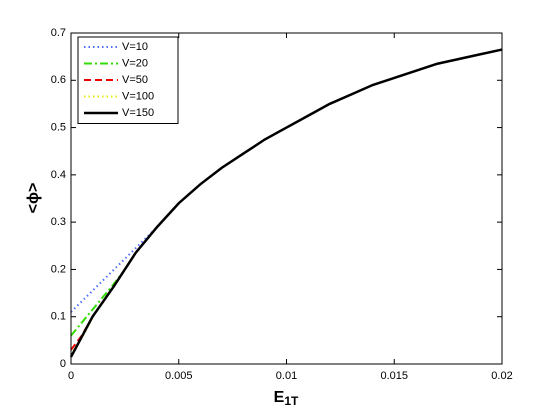  What do you see at coordinates (71, 376) in the screenshot?
I see `x-tick-label: 0` at bounding box center [71, 376].